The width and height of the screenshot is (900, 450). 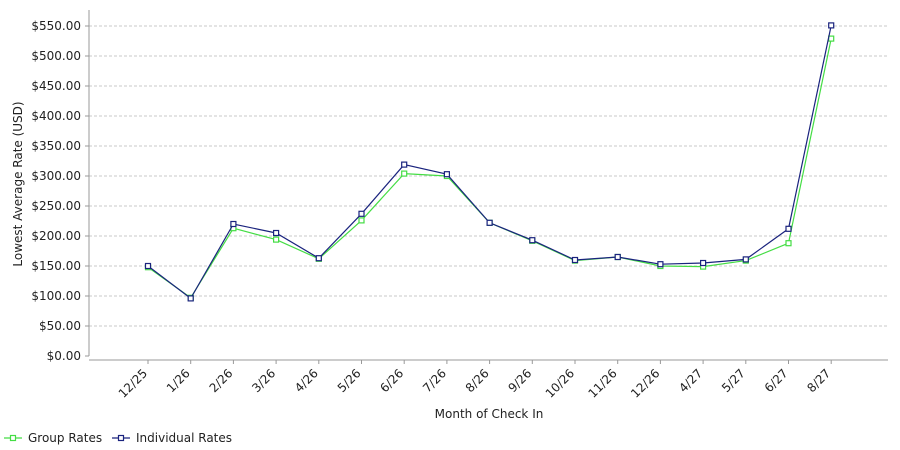 I want to click on x-tick-label: 11/26, so click(x=602, y=383).